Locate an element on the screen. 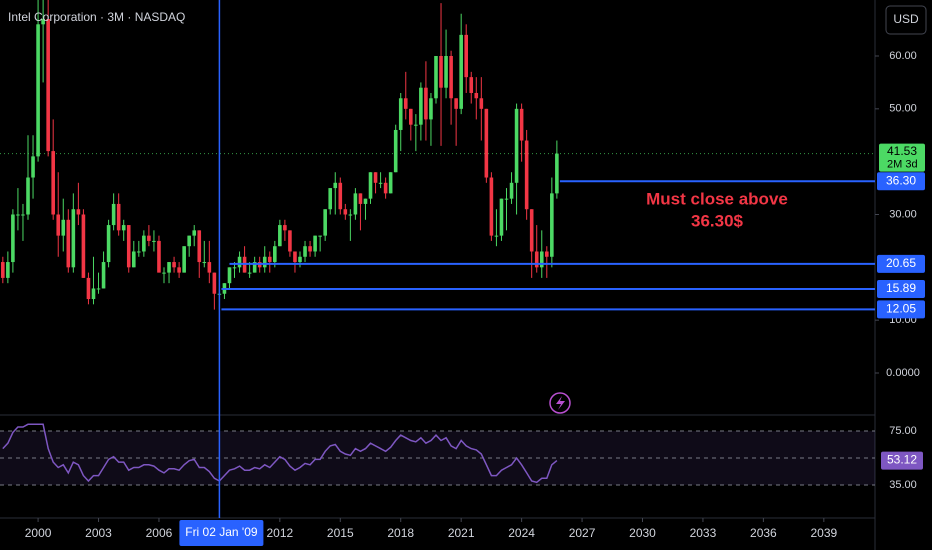  rsi-line is located at coordinates (280, 453).